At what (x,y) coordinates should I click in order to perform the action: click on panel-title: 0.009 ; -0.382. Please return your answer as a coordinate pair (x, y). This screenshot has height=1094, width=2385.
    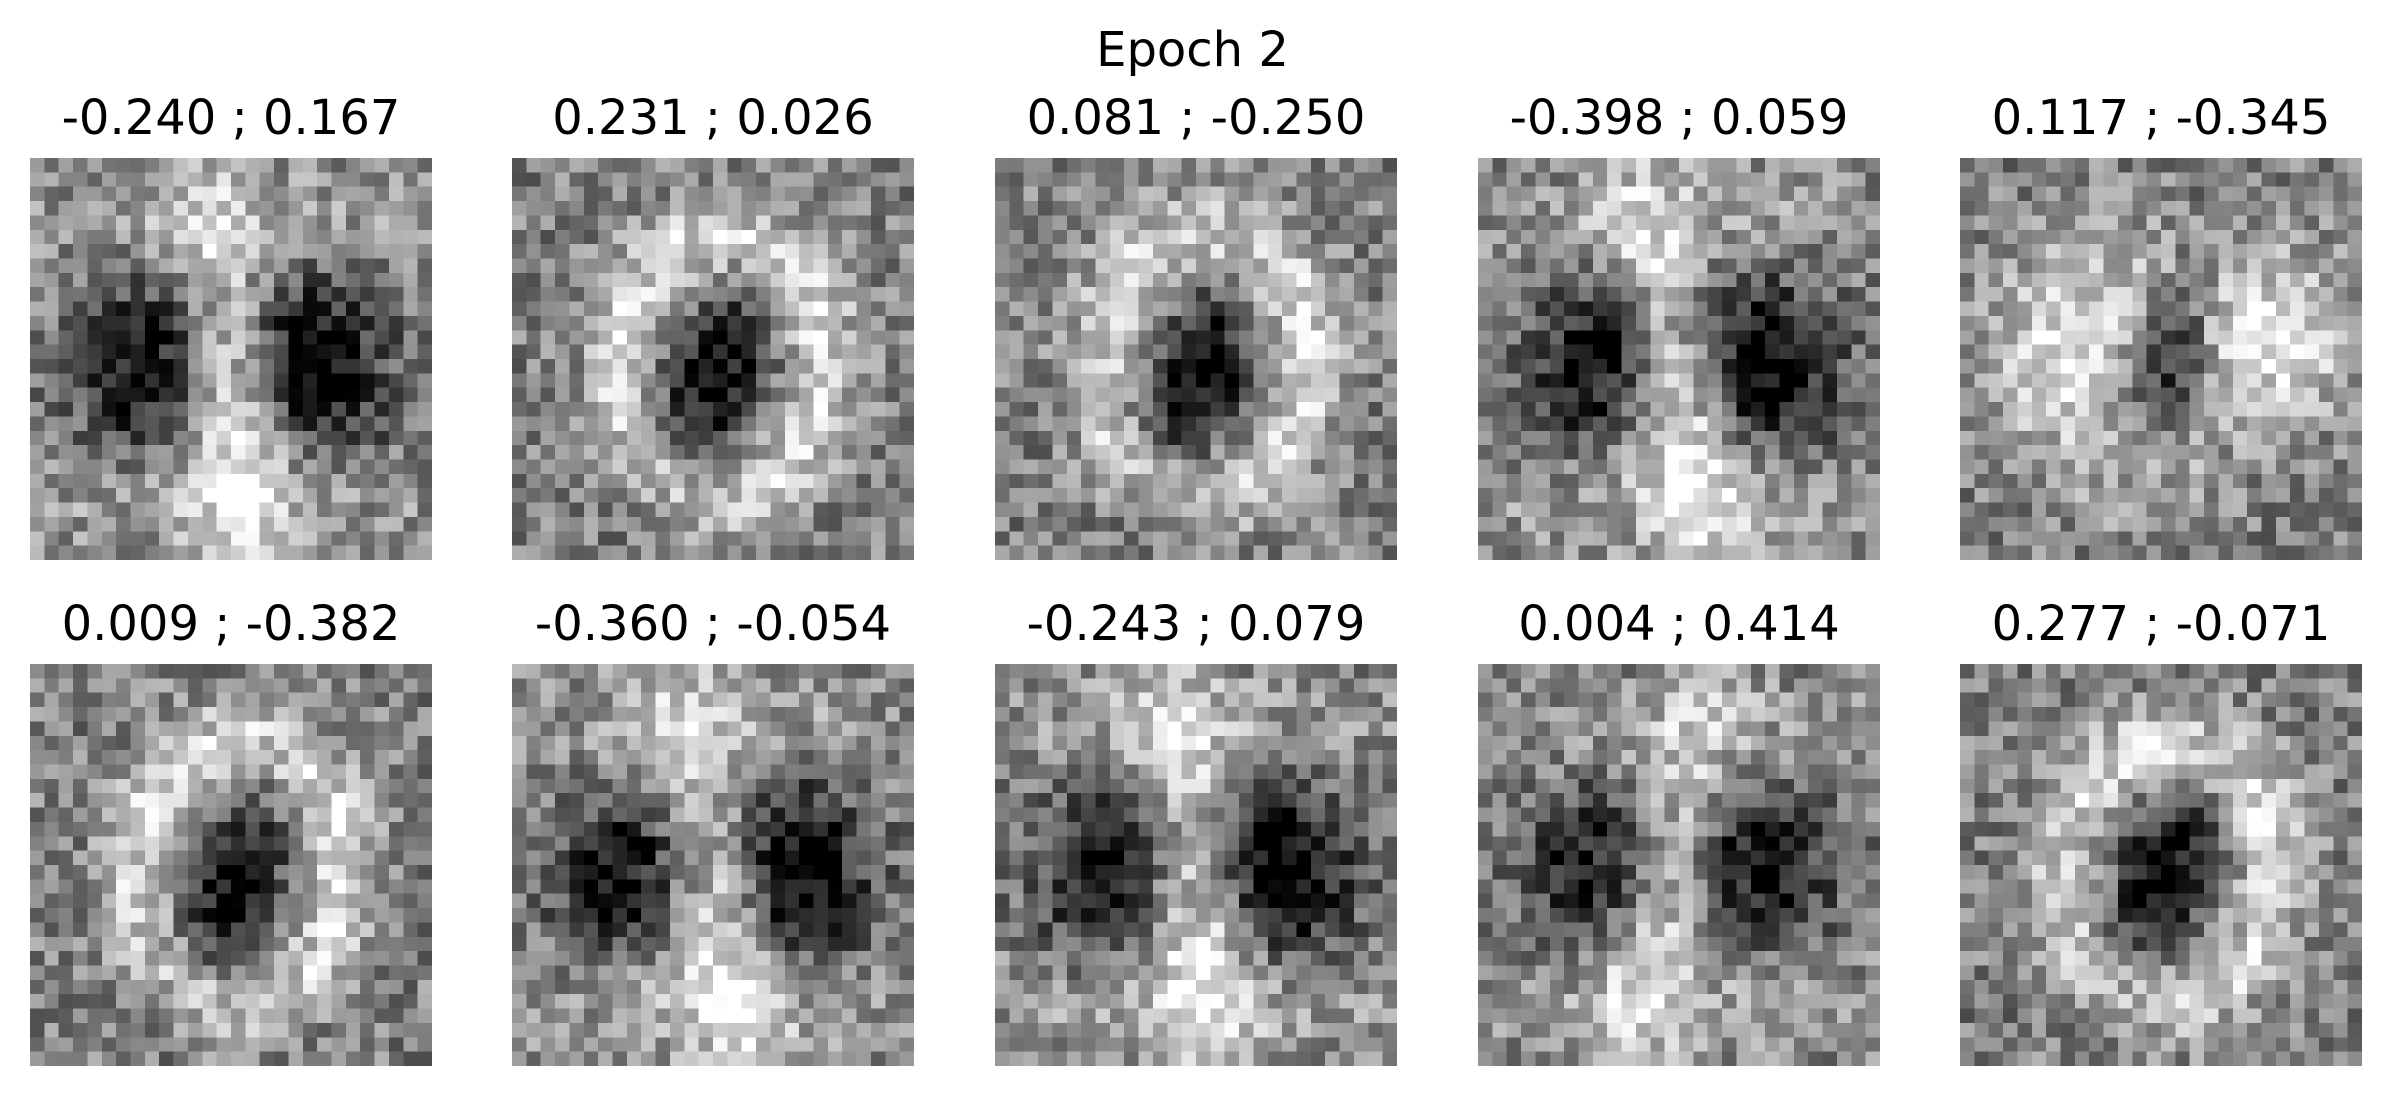
    Looking at the image, I should click on (231, 624).